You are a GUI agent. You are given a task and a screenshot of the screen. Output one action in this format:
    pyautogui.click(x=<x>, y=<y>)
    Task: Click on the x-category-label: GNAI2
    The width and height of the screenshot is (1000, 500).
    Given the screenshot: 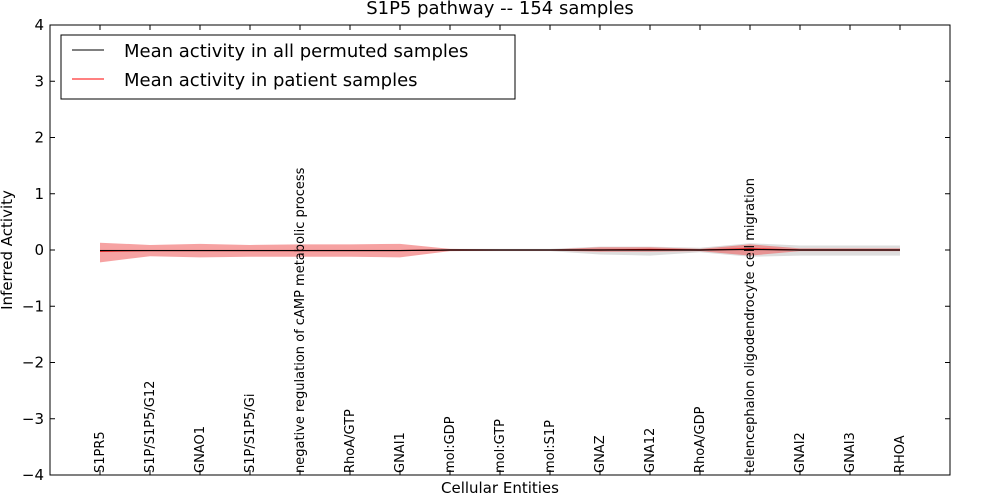 What is the action you would take?
    pyautogui.click(x=800, y=452)
    